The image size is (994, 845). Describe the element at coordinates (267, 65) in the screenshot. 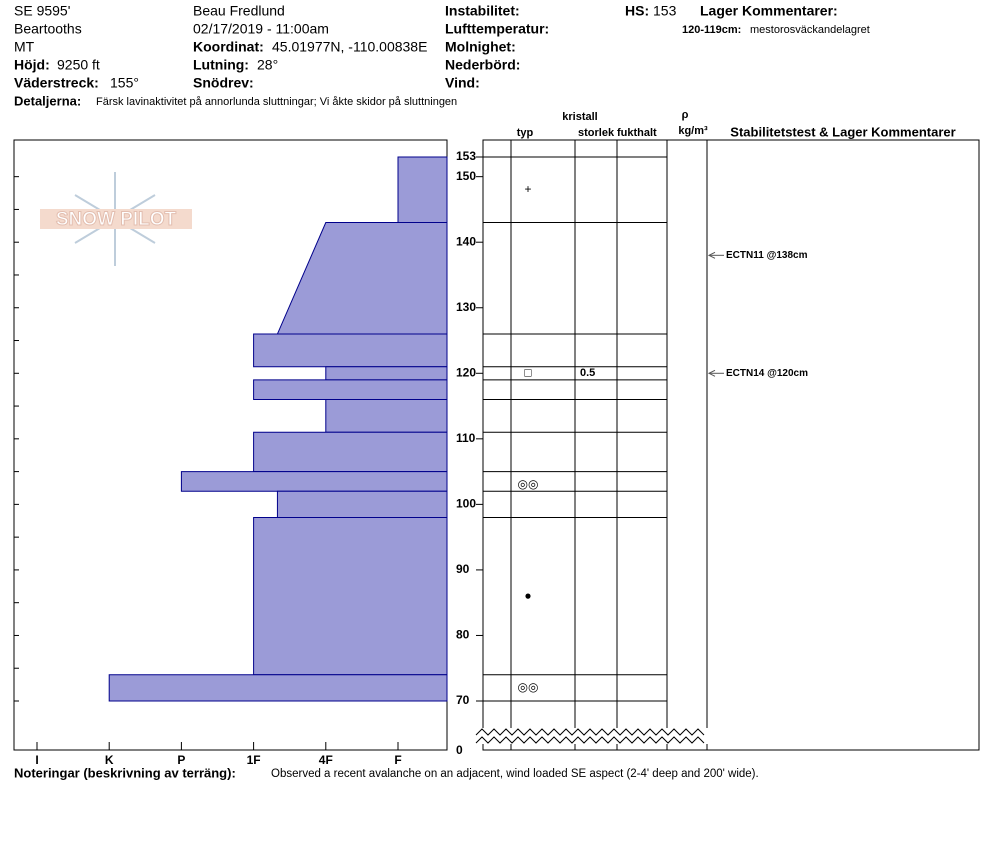

I see `field-value: 28°` at that location.